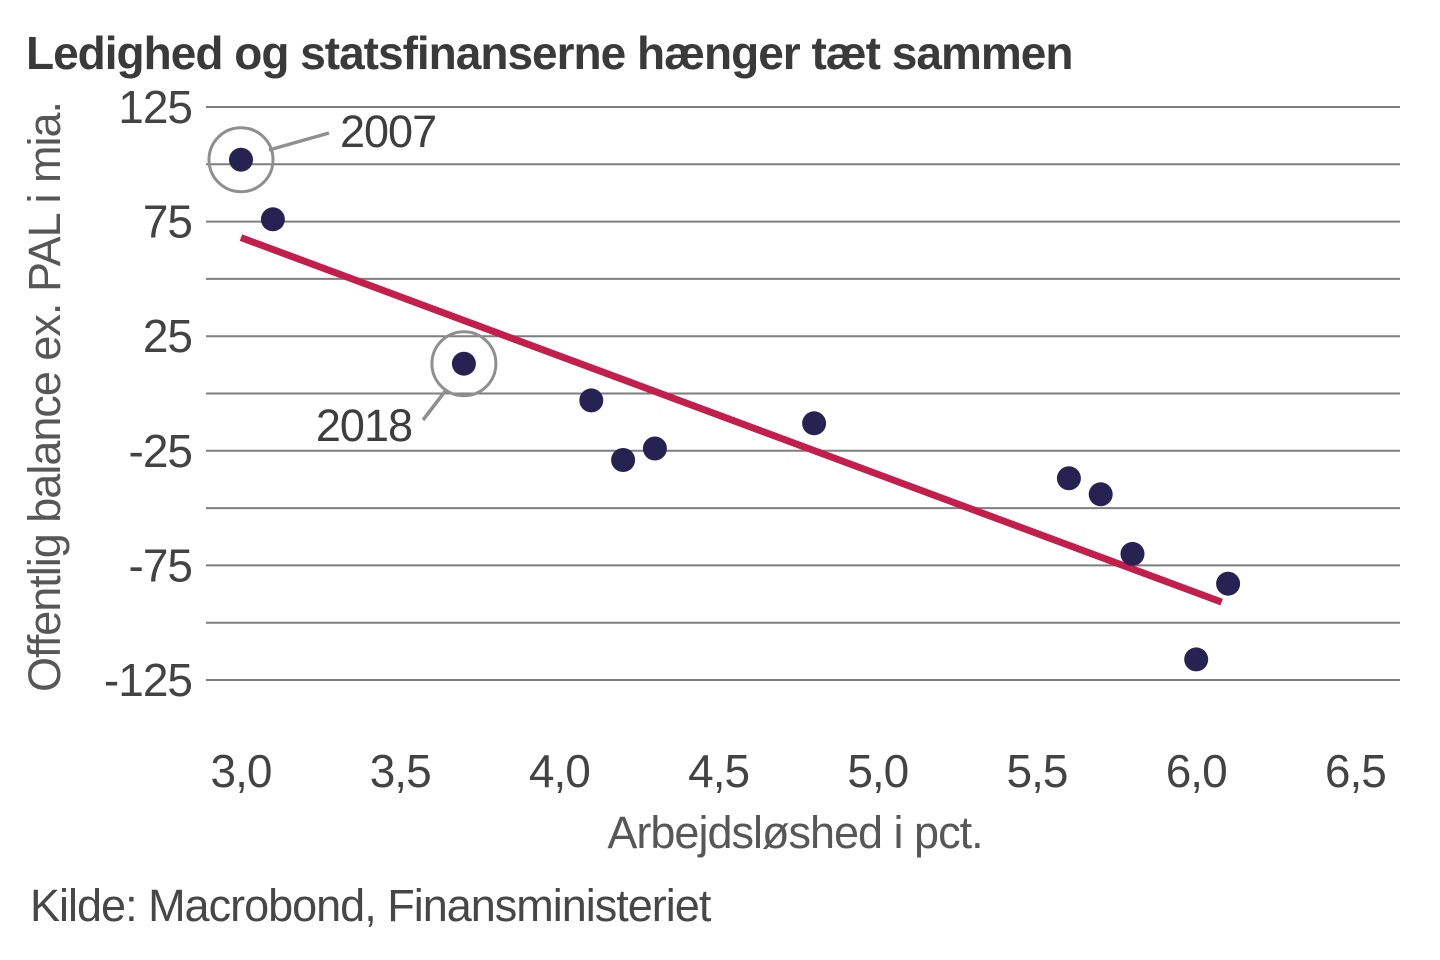 This screenshot has height=960, width=1440. I want to click on x-axis-title: Arbejdsløshed i pct., so click(794, 832).